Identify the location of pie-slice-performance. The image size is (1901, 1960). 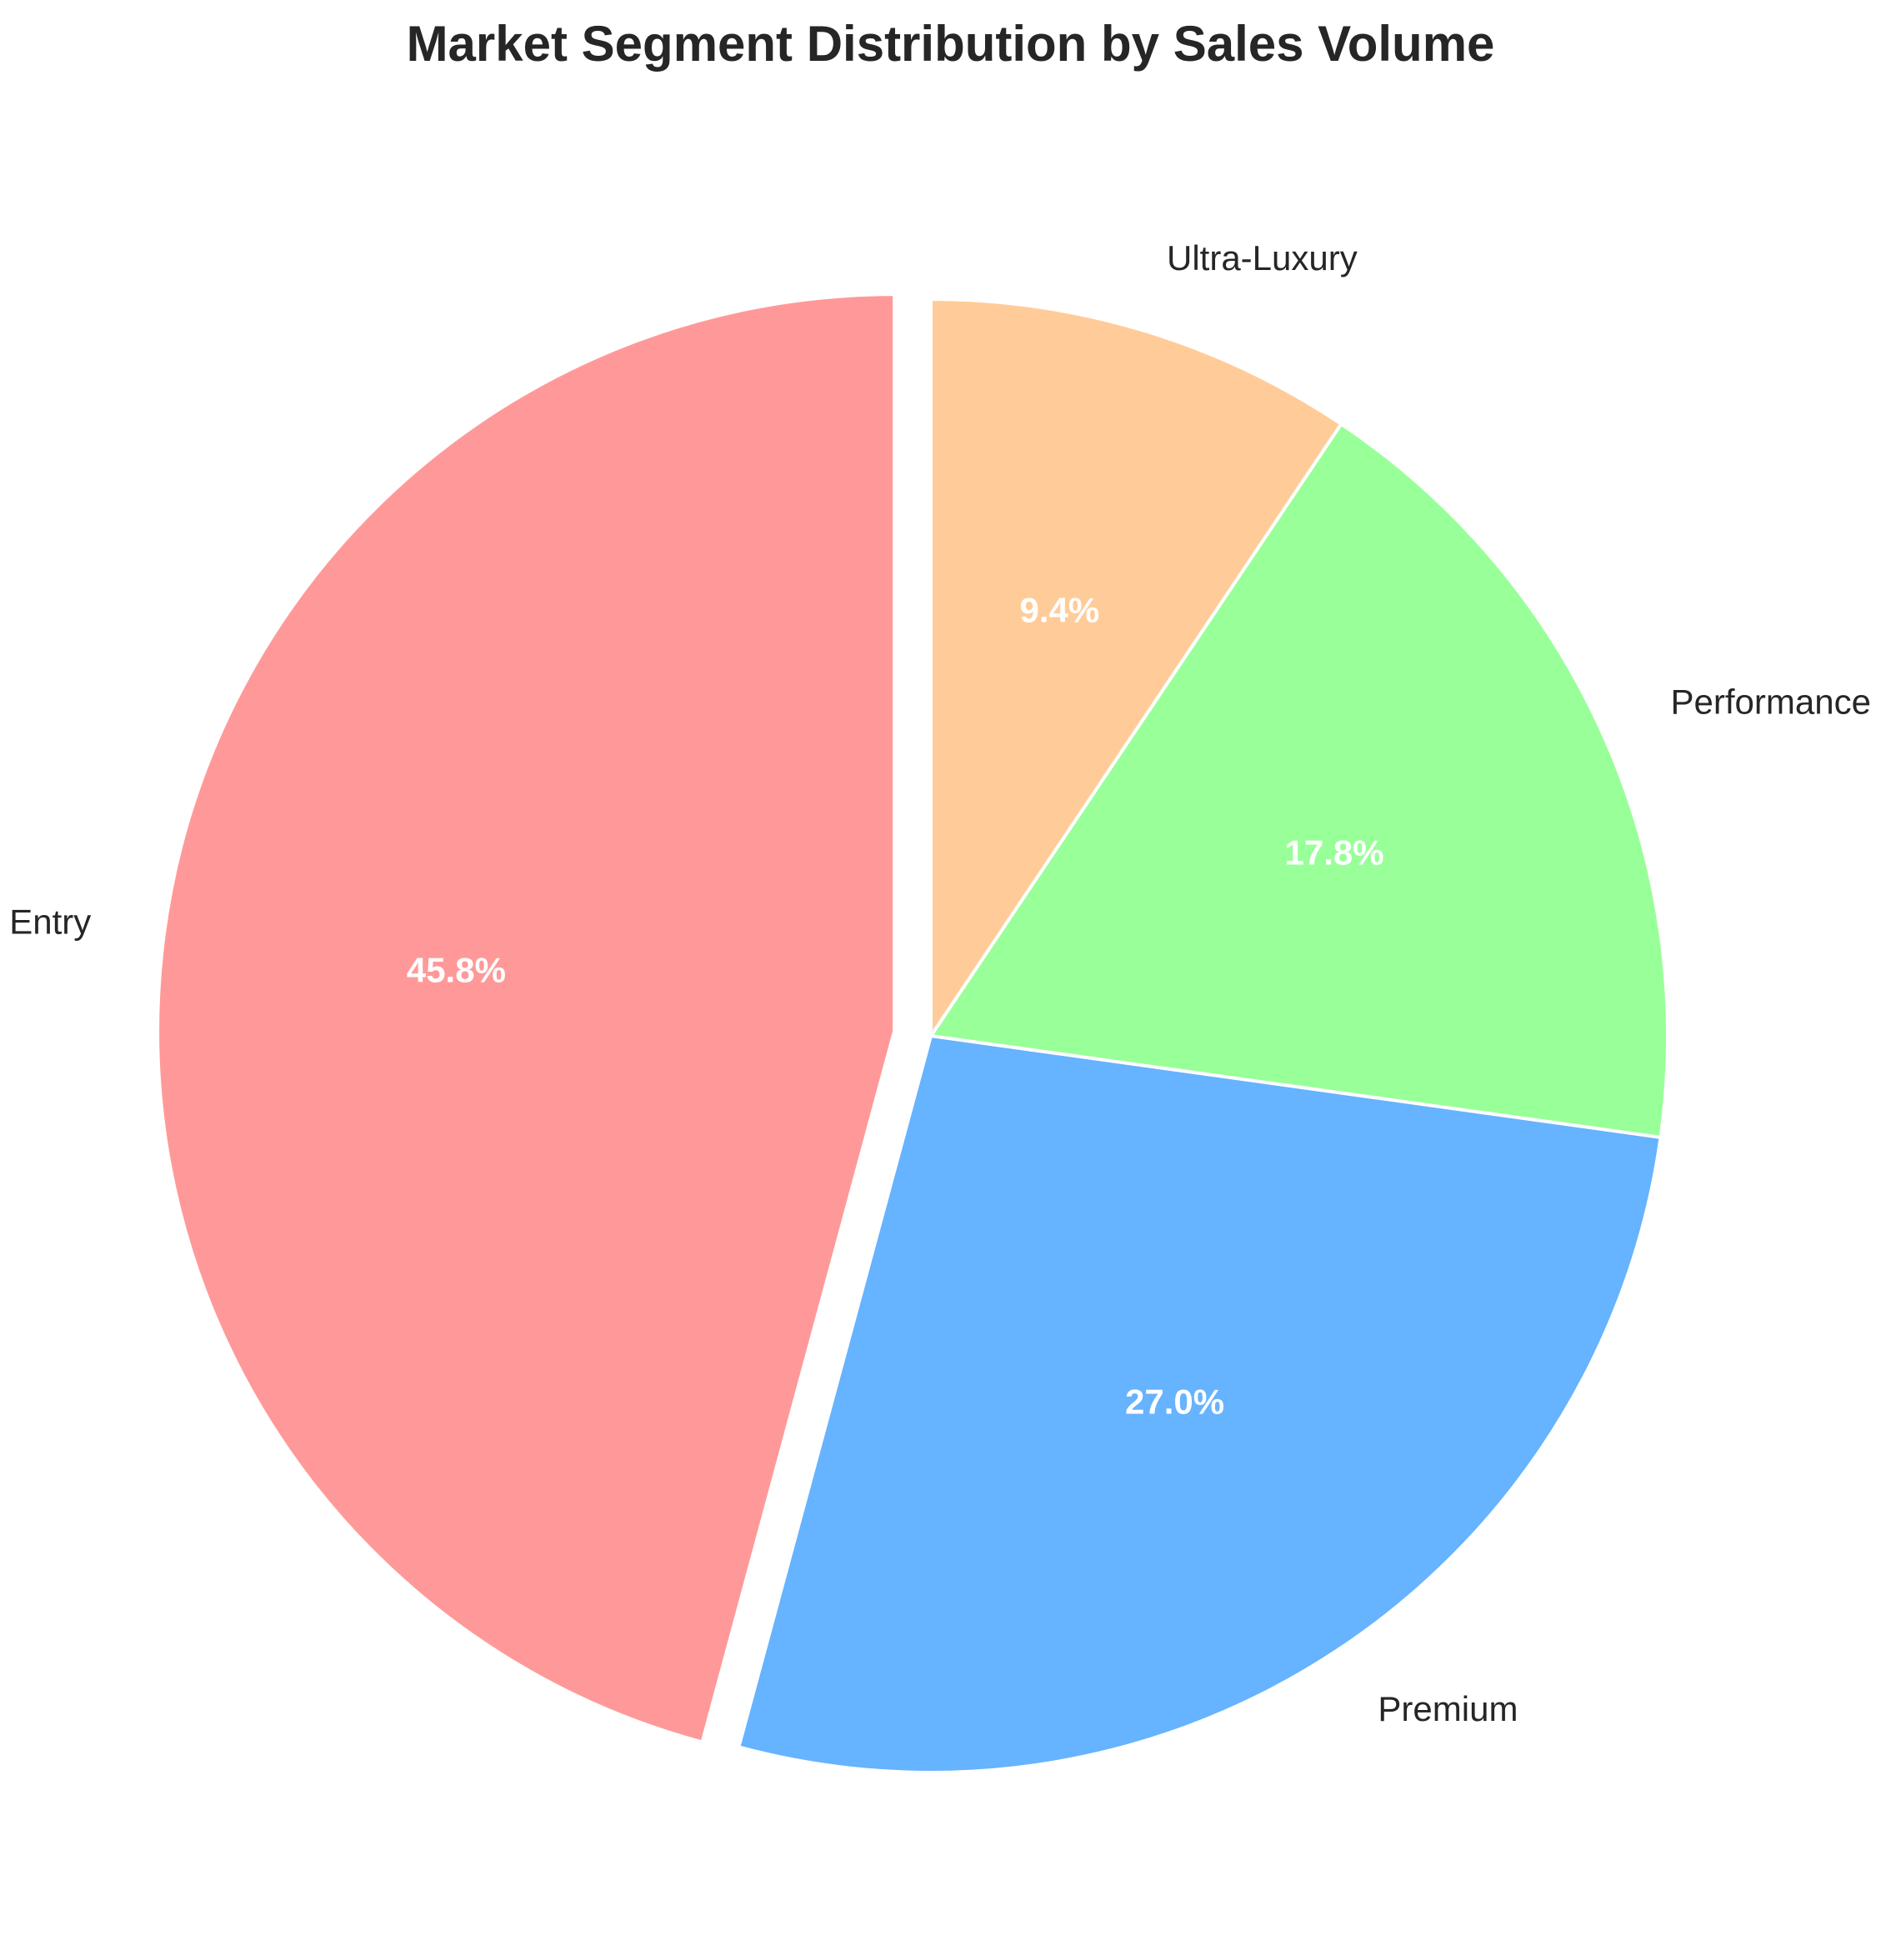
(1300, 780).